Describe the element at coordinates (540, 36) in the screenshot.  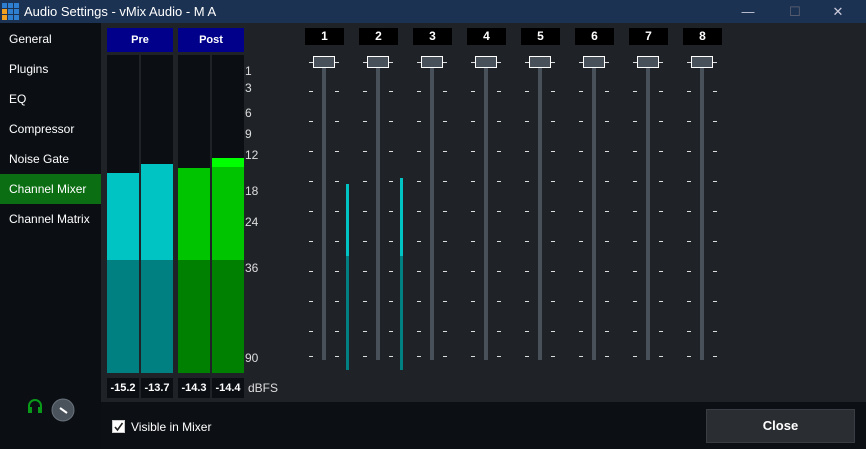
I see `channel-header: 5` at that location.